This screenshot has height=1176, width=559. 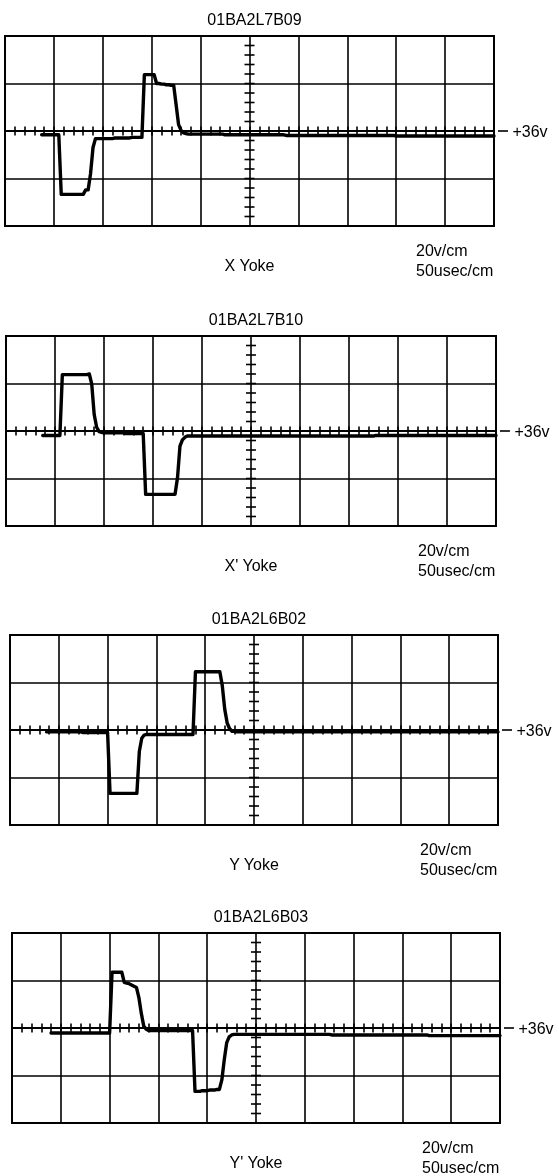 What do you see at coordinates (256, 1162) in the screenshot?
I see `x-axis-title: Y' Yoke` at bounding box center [256, 1162].